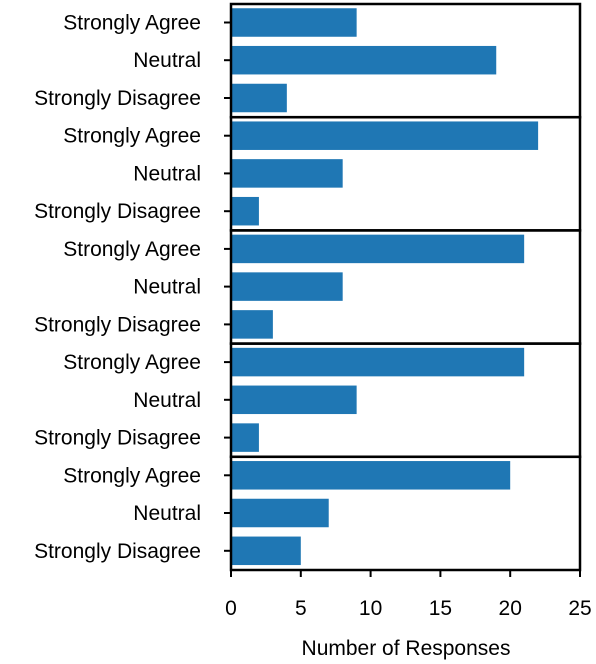 The width and height of the screenshot is (596, 664). What do you see at coordinates (364, 60) in the screenshot?
I see `bar-panel1-neutral` at bounding box center [364, 60].